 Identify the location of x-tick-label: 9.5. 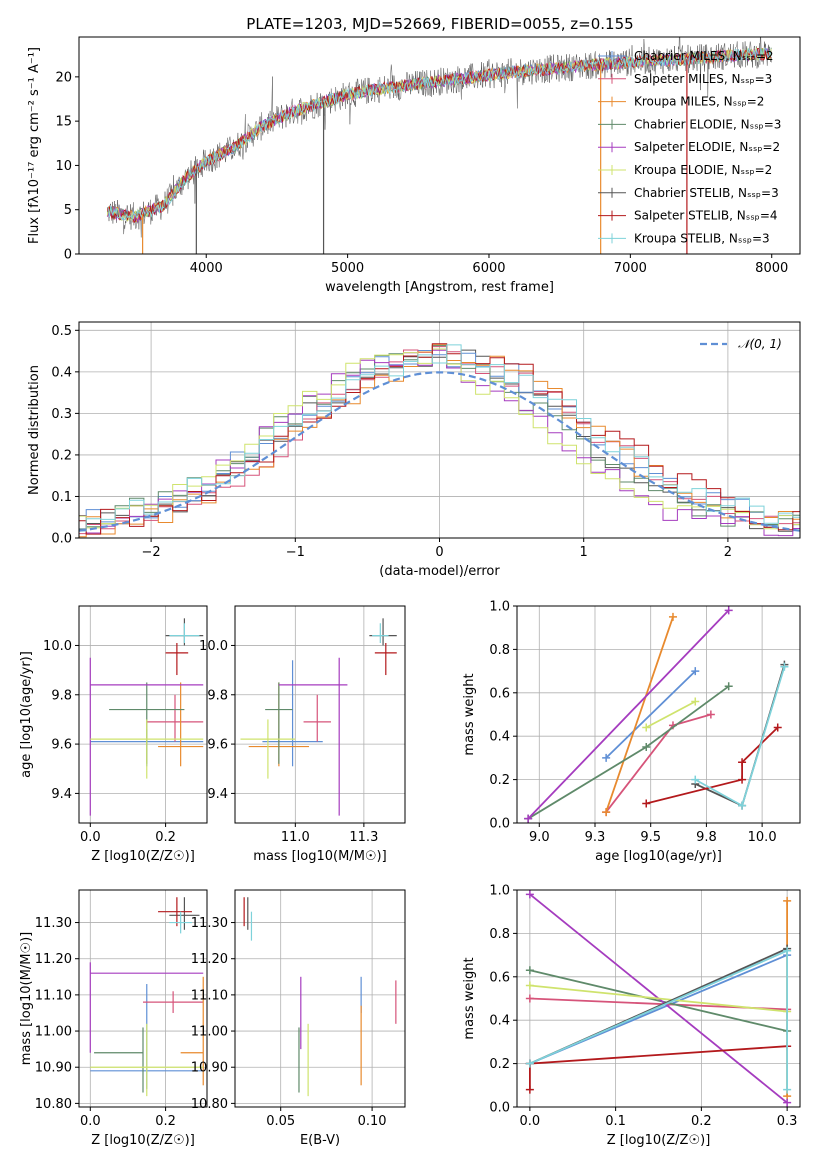
(650, 837).